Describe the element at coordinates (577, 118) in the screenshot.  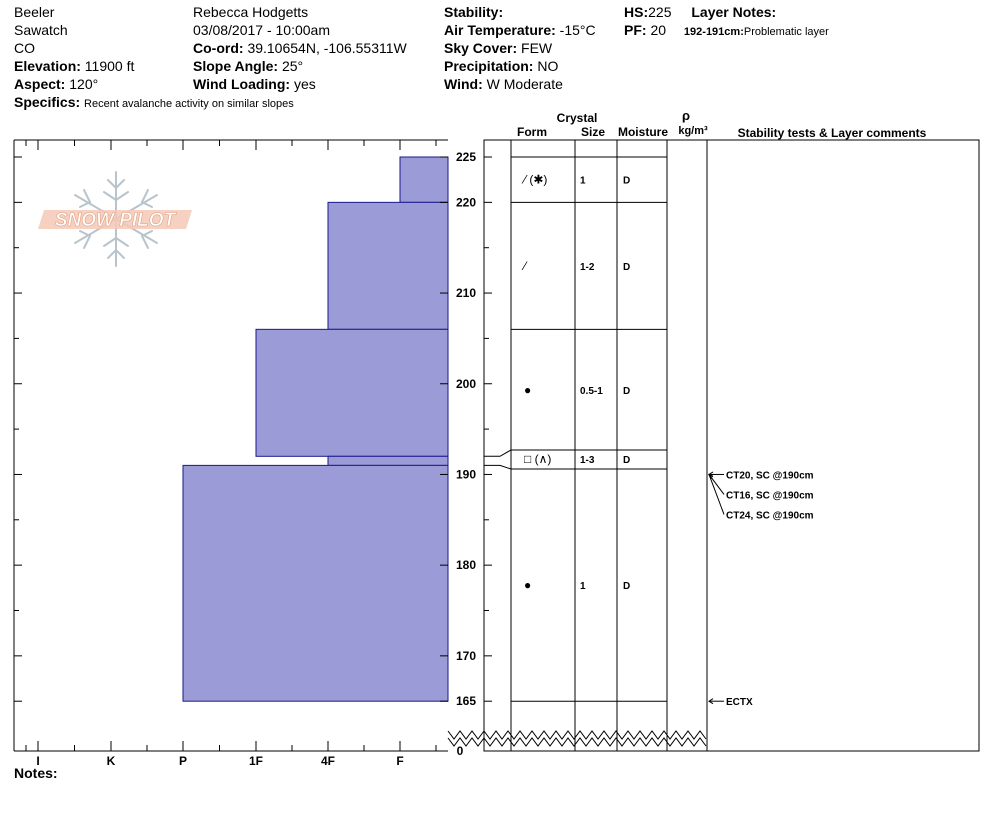
I see `crystal-header: Crystal` at that location.